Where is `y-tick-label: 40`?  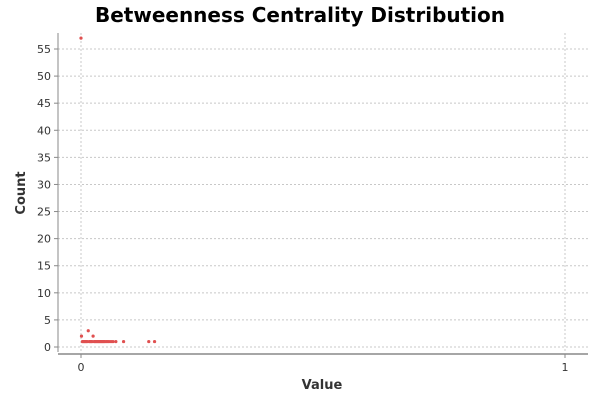 y-tick-label: 40 is located at coordinates (44, 130).